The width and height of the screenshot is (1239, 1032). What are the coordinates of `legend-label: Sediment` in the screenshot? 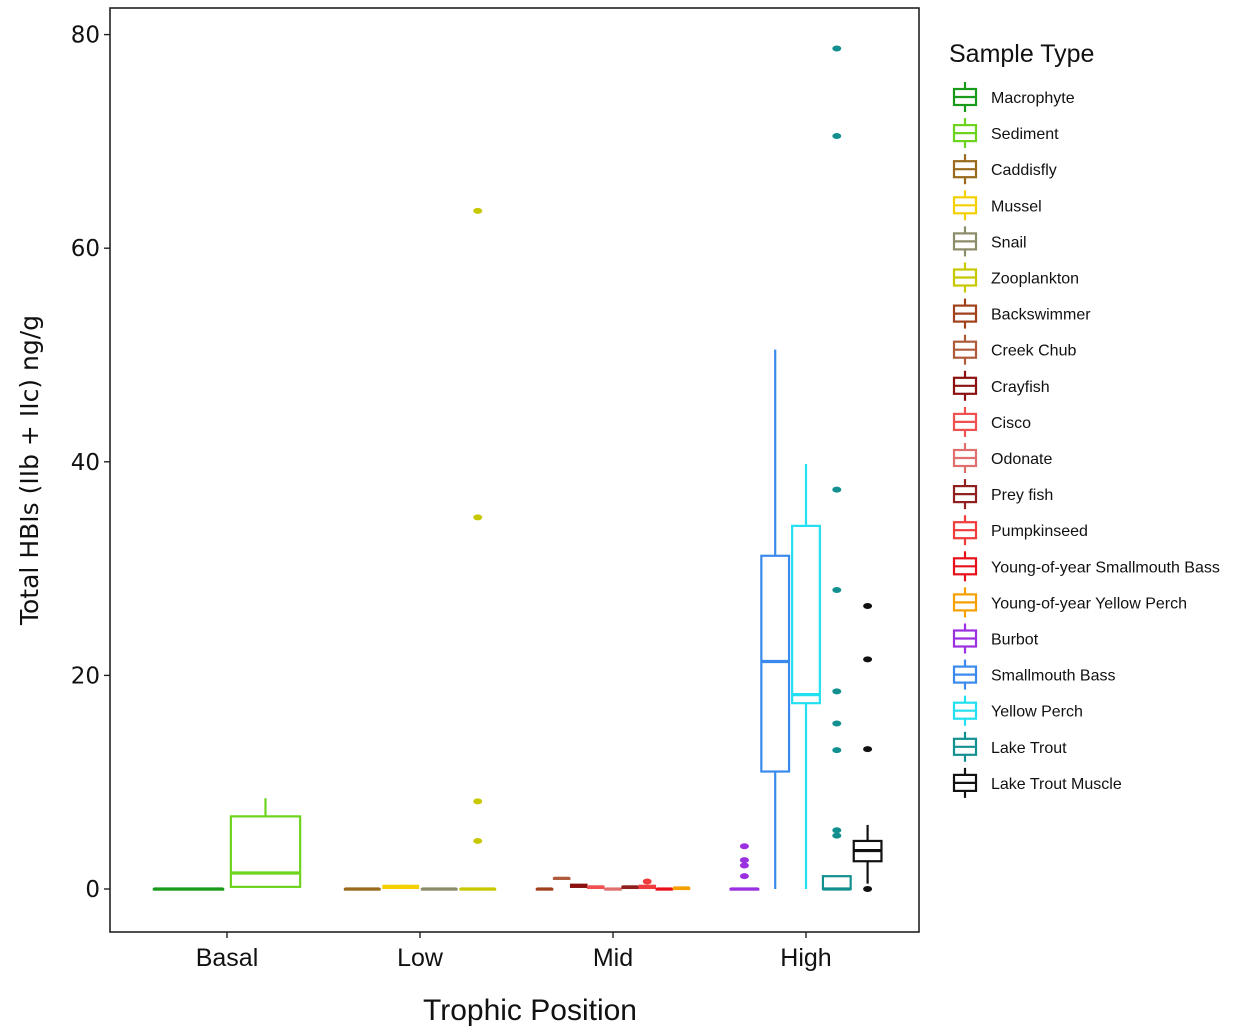 It's located at (1025, 134).